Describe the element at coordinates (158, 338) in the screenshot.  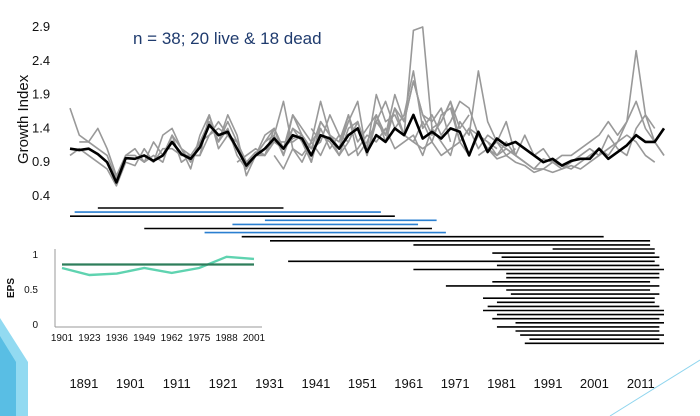
I see `eps-x-ticks: 1901 1923 1936 1949 1962 1975 1988 2001` at that location.